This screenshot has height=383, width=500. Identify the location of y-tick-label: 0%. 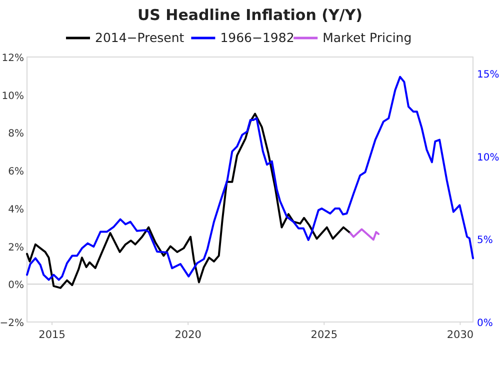
(16, 286).